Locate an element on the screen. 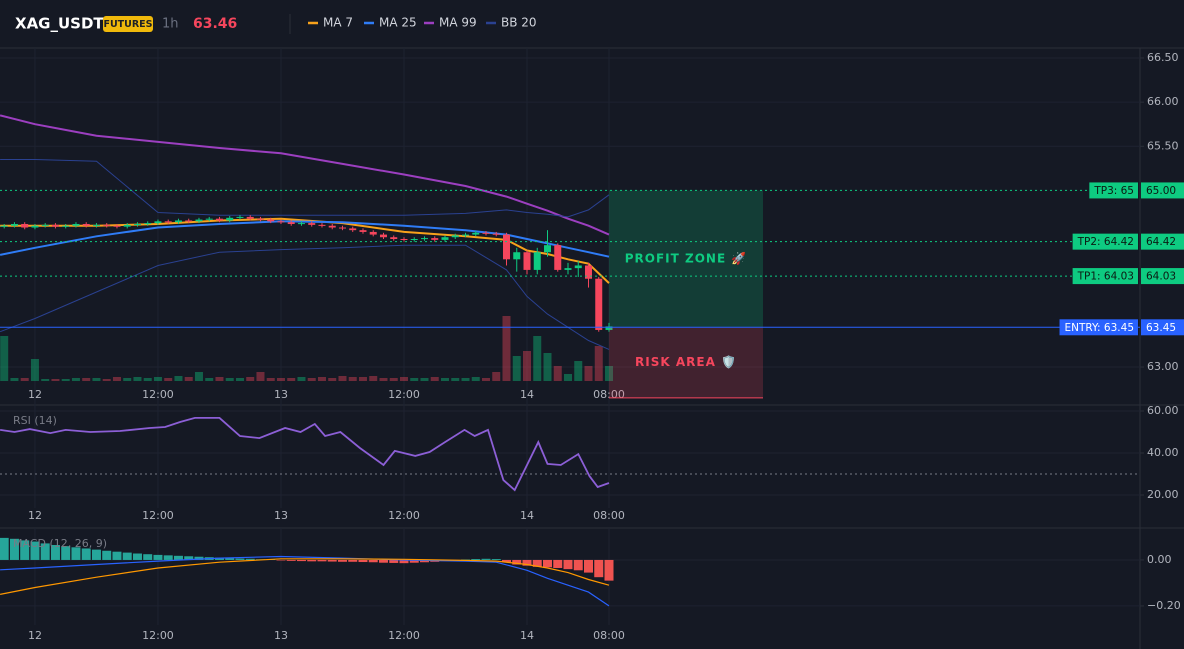 The height and width of the screenshot is (649, 1184). x-tick-label: 12 is located at coordinates (35, 394).